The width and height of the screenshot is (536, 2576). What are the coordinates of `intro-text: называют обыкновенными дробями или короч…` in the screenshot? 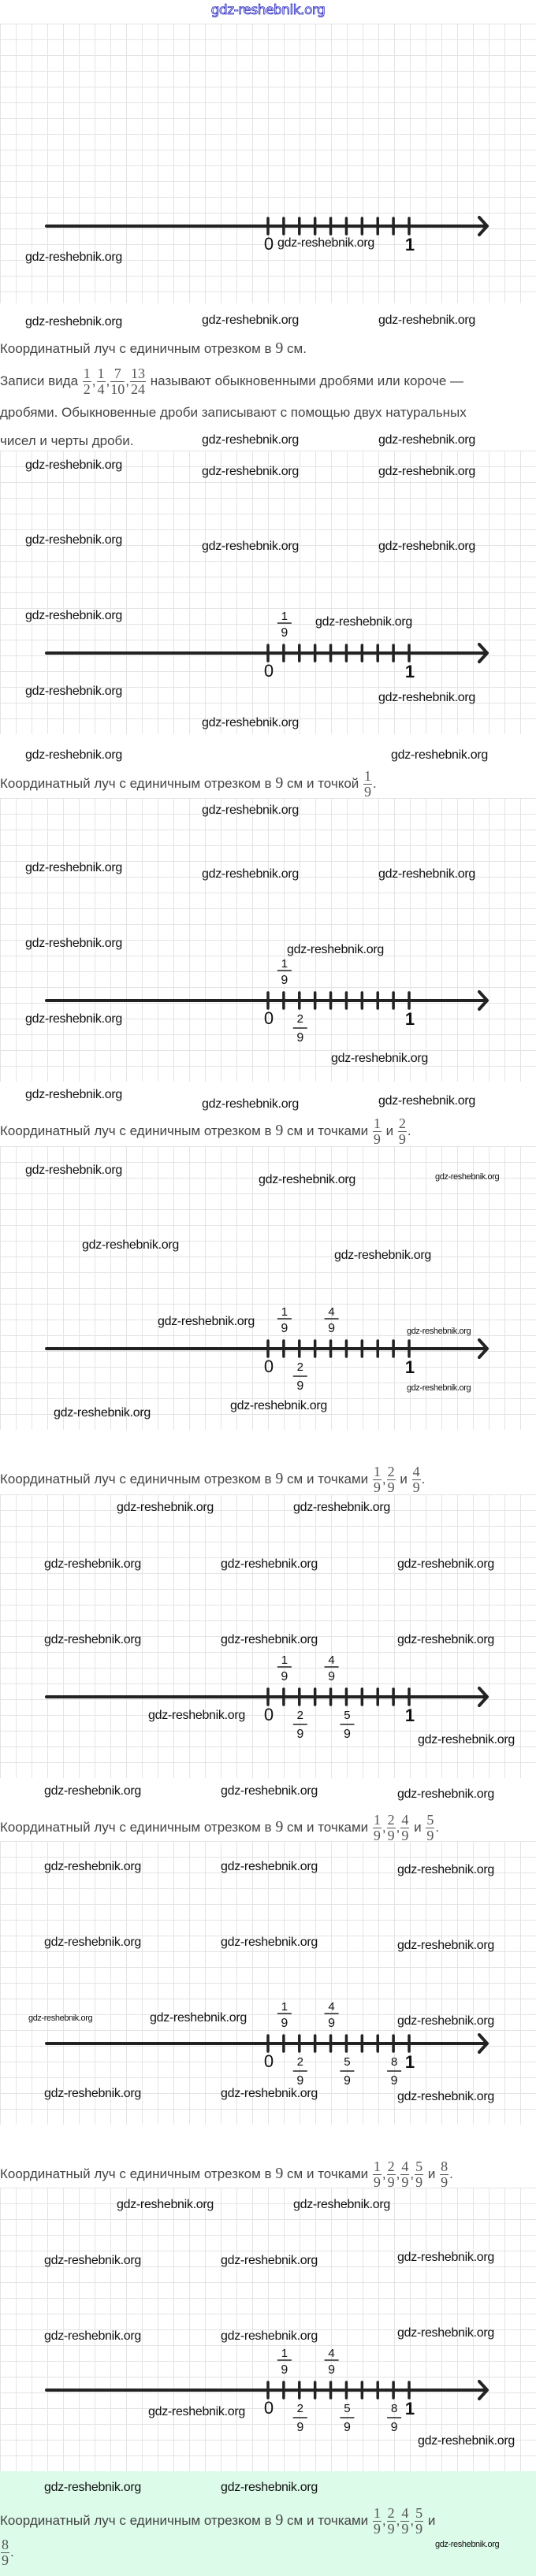 It's located at (307, 380).